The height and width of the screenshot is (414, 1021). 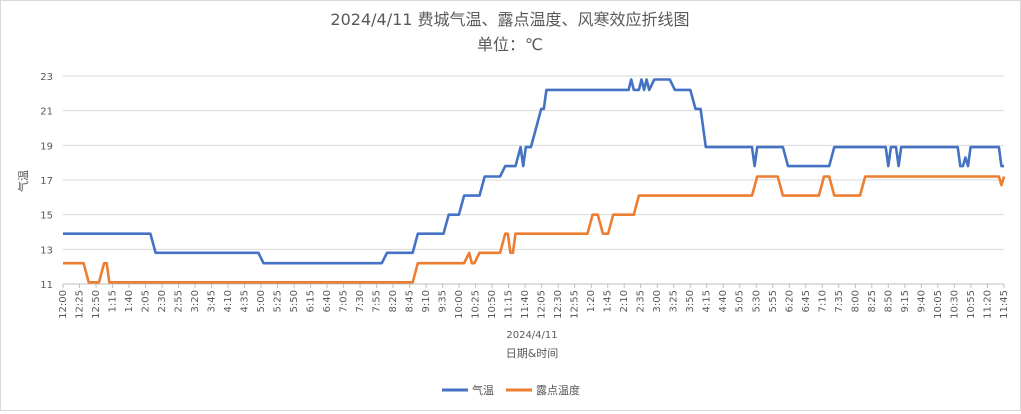 What do you see at coordinates (971, 304) in the screenshot?
I see `x-tick-label: 10:55` at bounding box center [971, 304].